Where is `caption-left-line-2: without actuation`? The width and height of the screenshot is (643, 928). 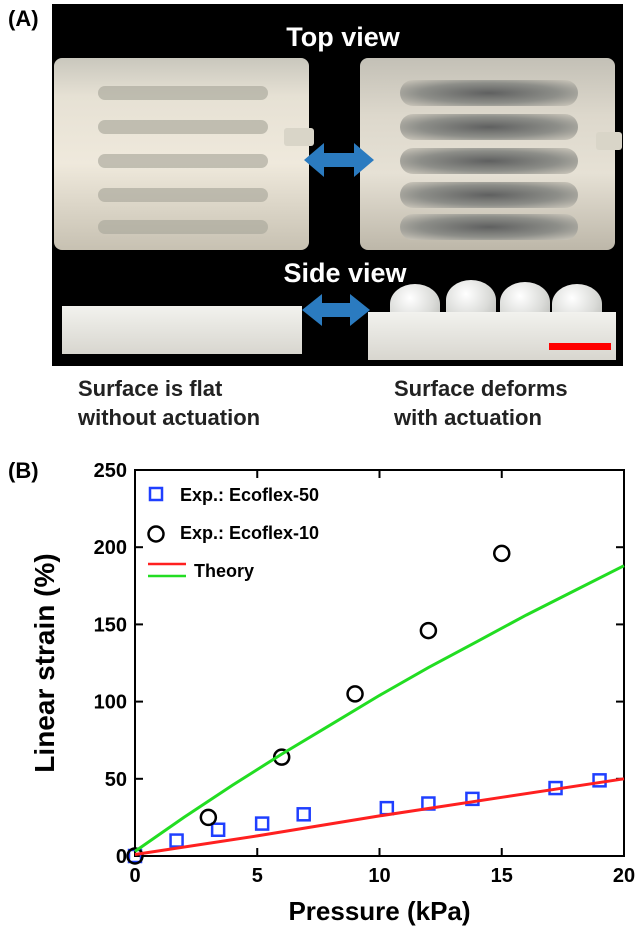
caption-left-line-2: without actuation is located at coordinates (169, 417).